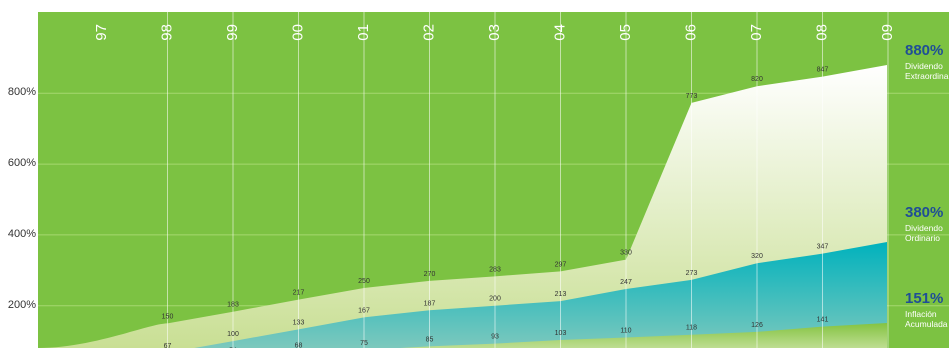  Describe the element at coordinates (823, 70) in the screenshot. I see `data-label: 847` at that location.